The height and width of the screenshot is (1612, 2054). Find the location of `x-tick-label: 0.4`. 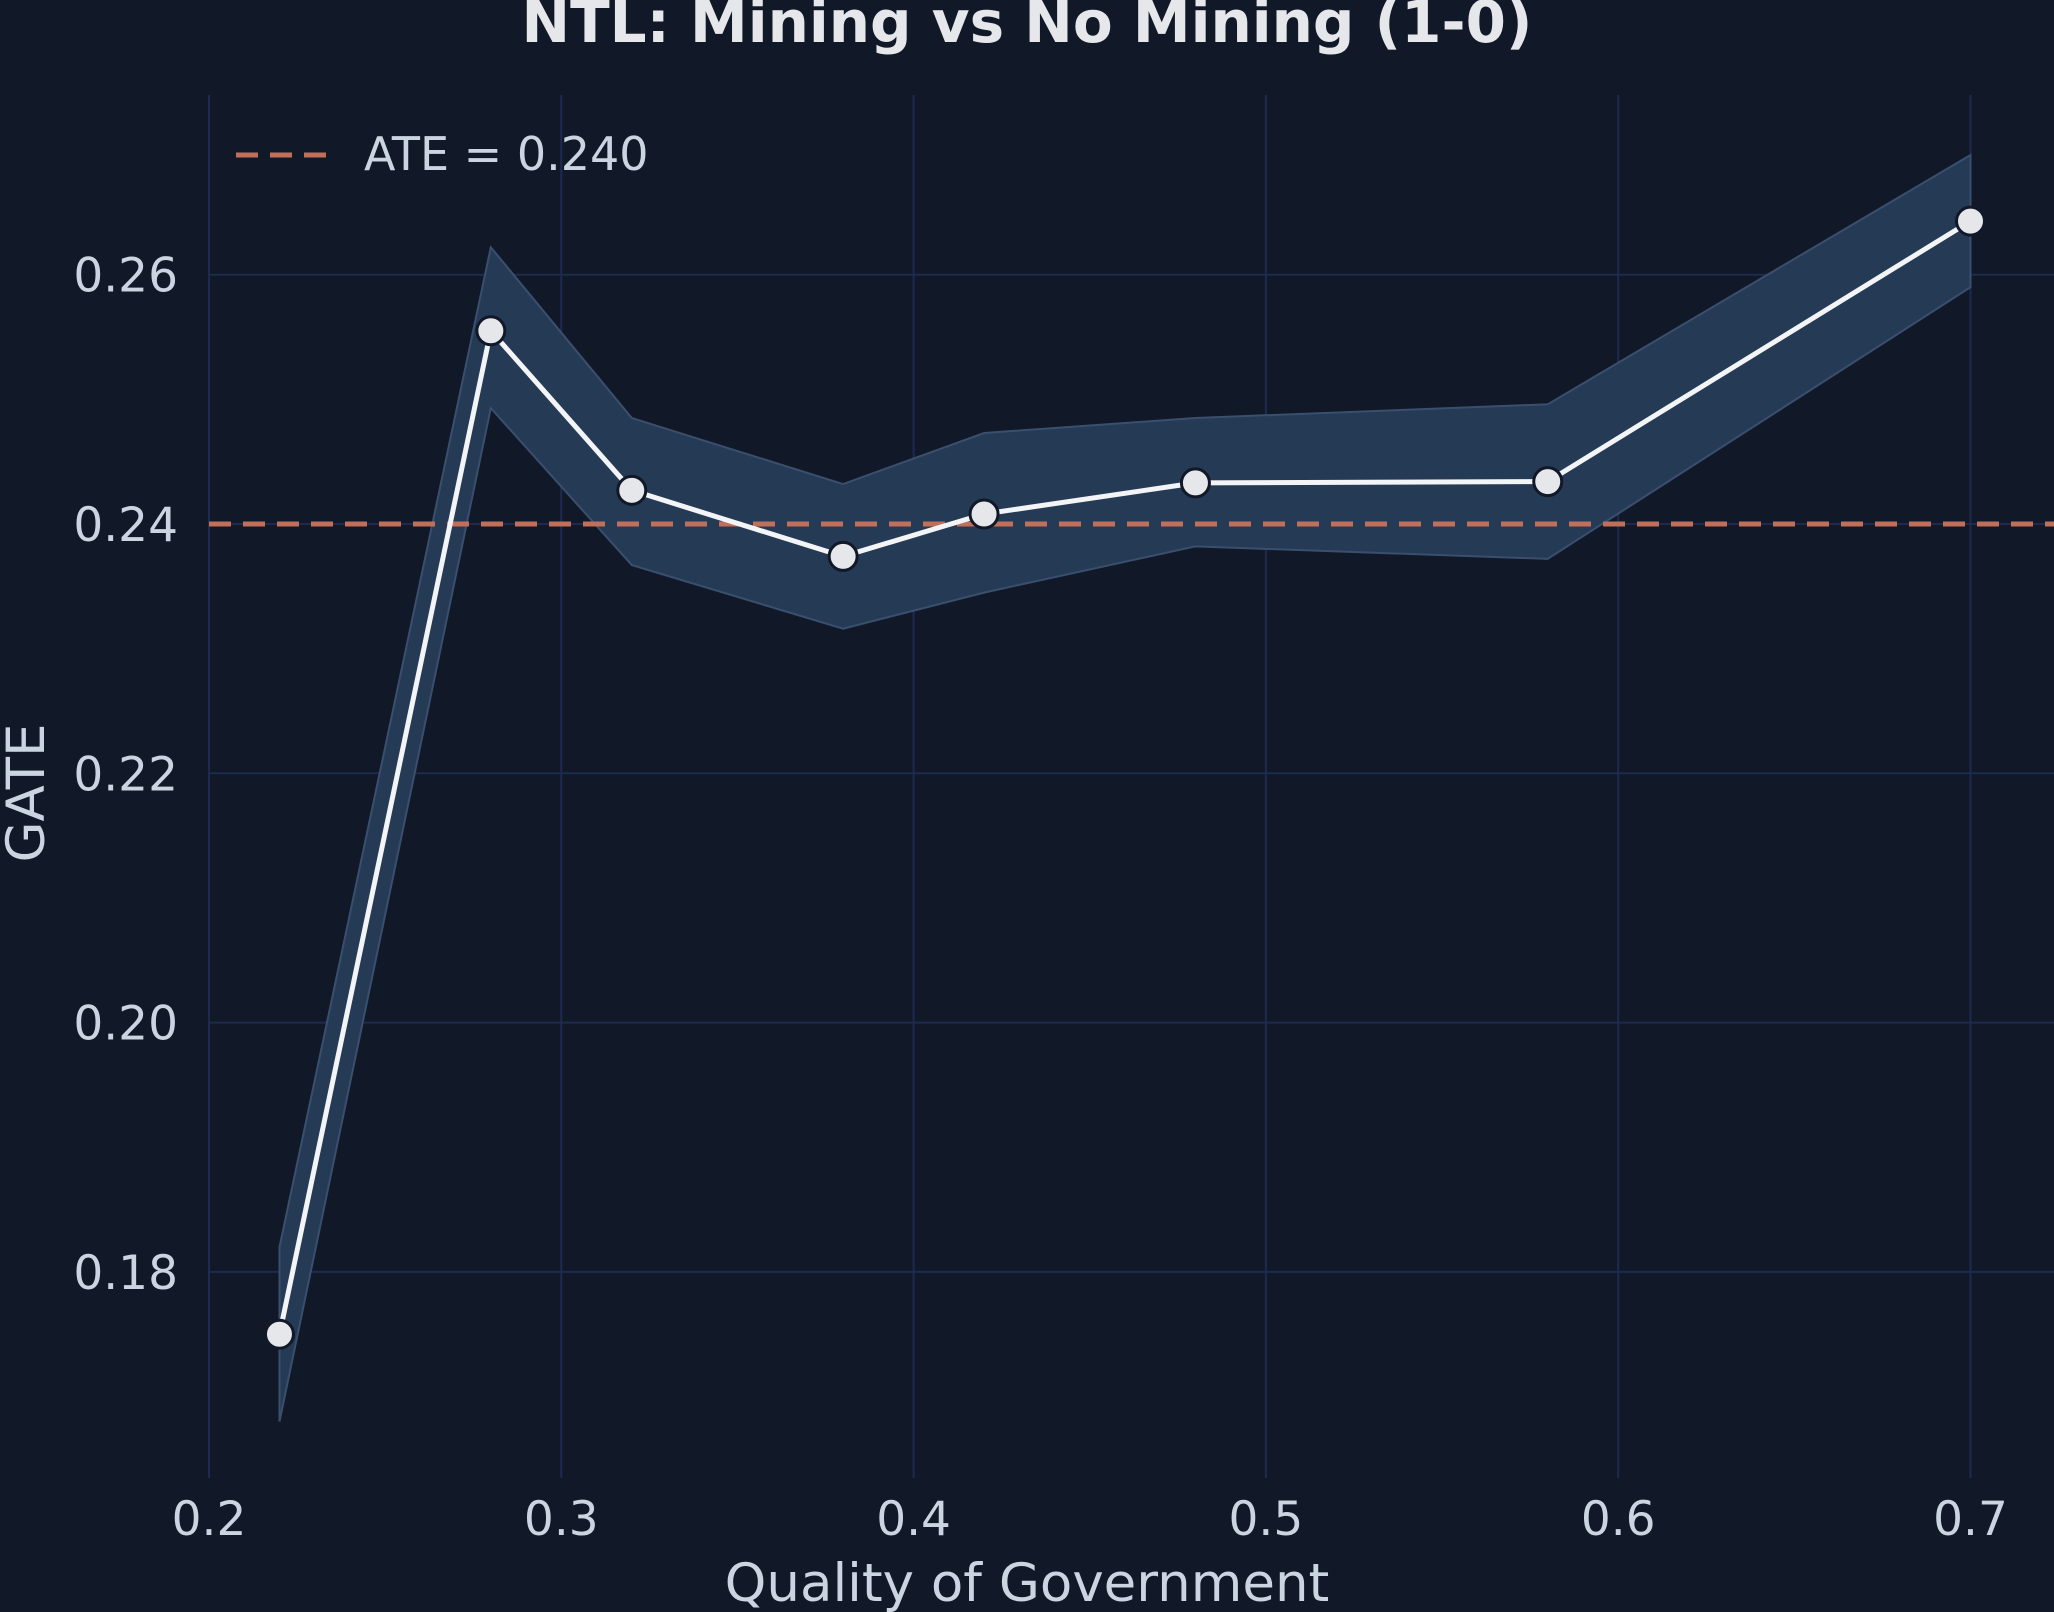

x-tick-label: 0.4 is located at coordinates (913, 1519).